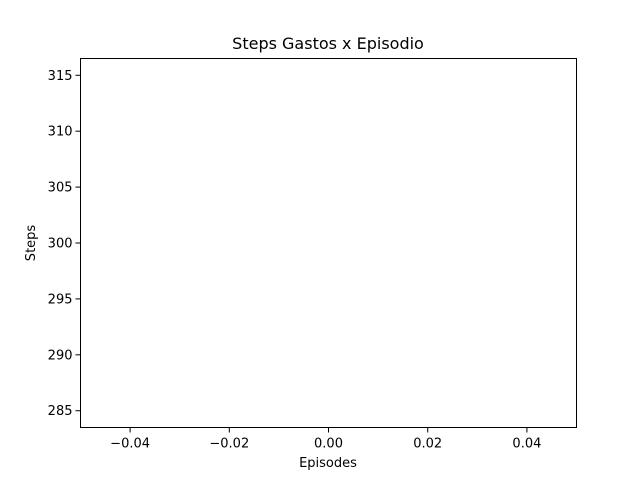 This screenshot has height=480, width=640. Describe the element at coordinates (130, 444) in the screenshot. I see `x-tick-label: −0.04` at that location.